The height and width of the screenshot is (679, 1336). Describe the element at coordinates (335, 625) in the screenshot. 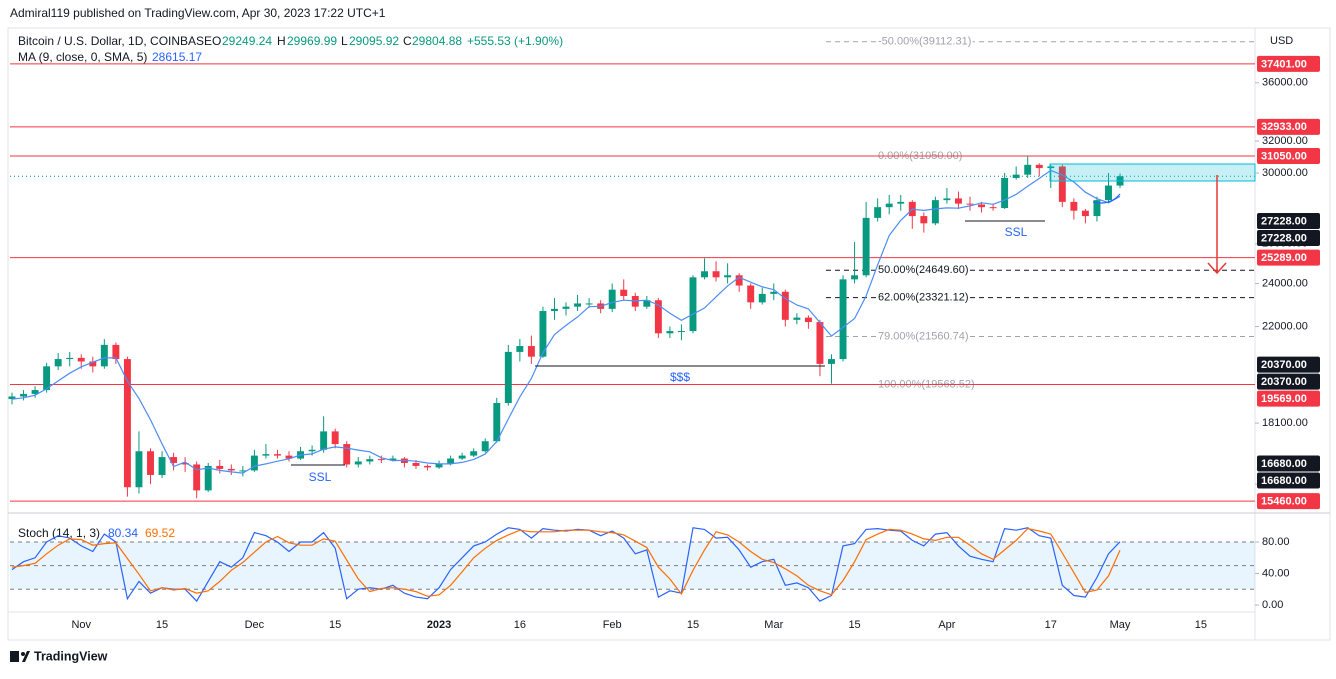

I see `x-tick-label: 15` at that location.